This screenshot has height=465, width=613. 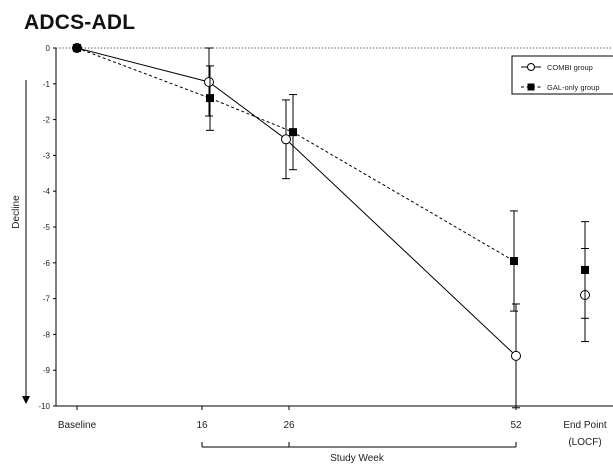 What do you see at coordinates (47, 370) in the screenshot?
I see `y-tick-label: -9` at bounding box center [47, 370].